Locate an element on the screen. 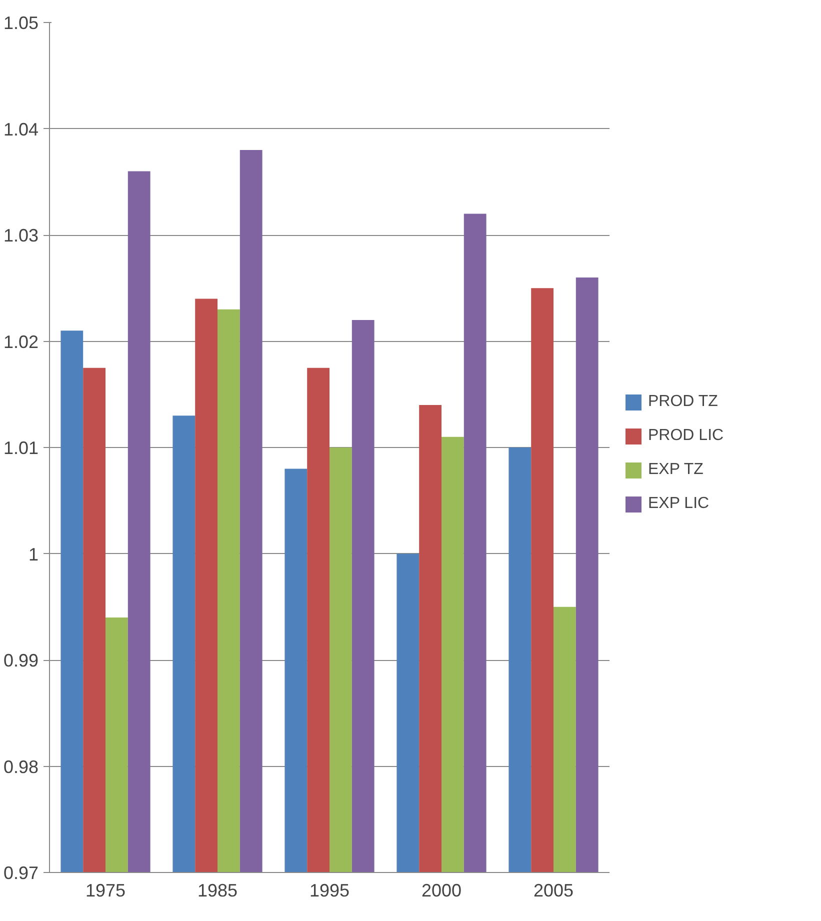 The width and height of the screenshot is (821, 921). y-tick-label: 1.04 is located at coordinates (21, 129).